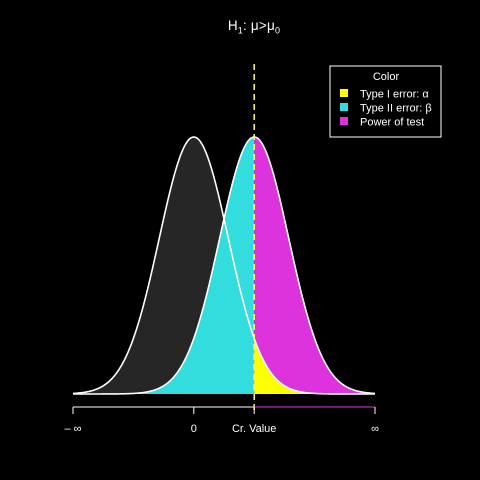  I want to click on x-tick-label-2: Cr. Value, so click(254, 429).